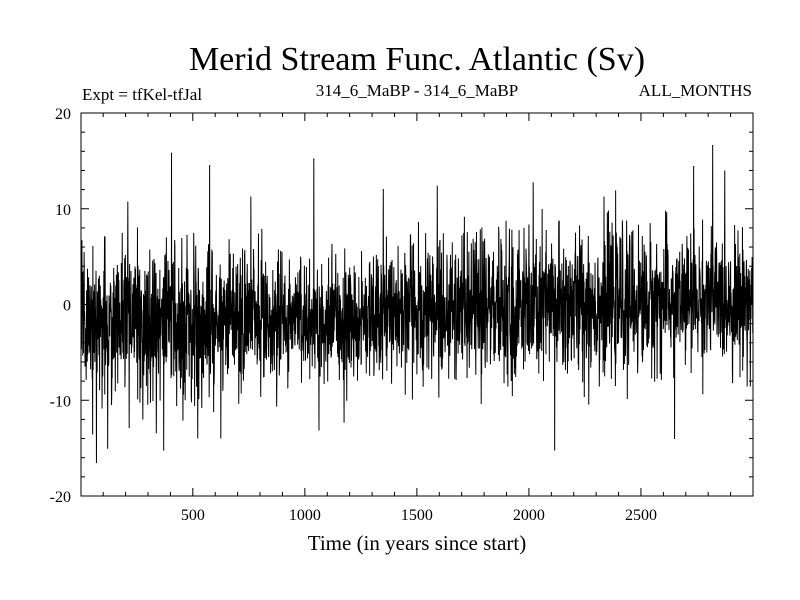  Describe the element at coordinates (641, 515) in the screenshot. I see `x-tick-label: 2500` at that location.